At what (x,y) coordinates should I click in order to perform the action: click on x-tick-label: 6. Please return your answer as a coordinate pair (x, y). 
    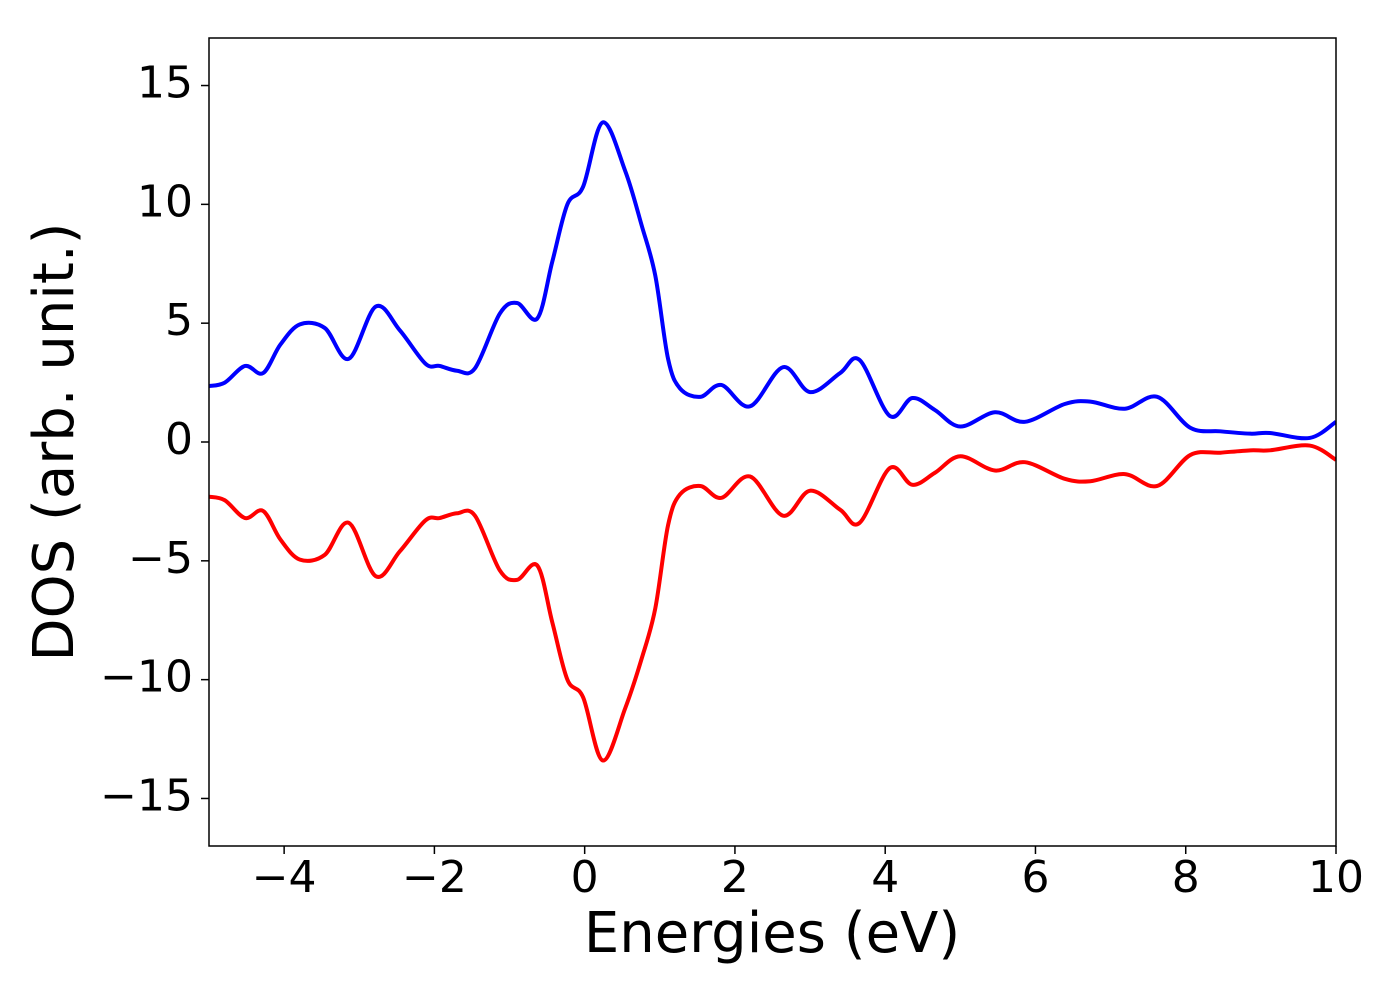
    Looking at the image, I should click on (1035, 877).